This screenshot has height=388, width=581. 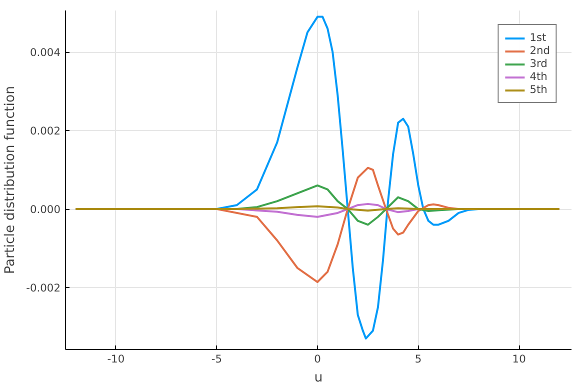 I want to click on legend-label: 1st, so click(x=539, y=37).